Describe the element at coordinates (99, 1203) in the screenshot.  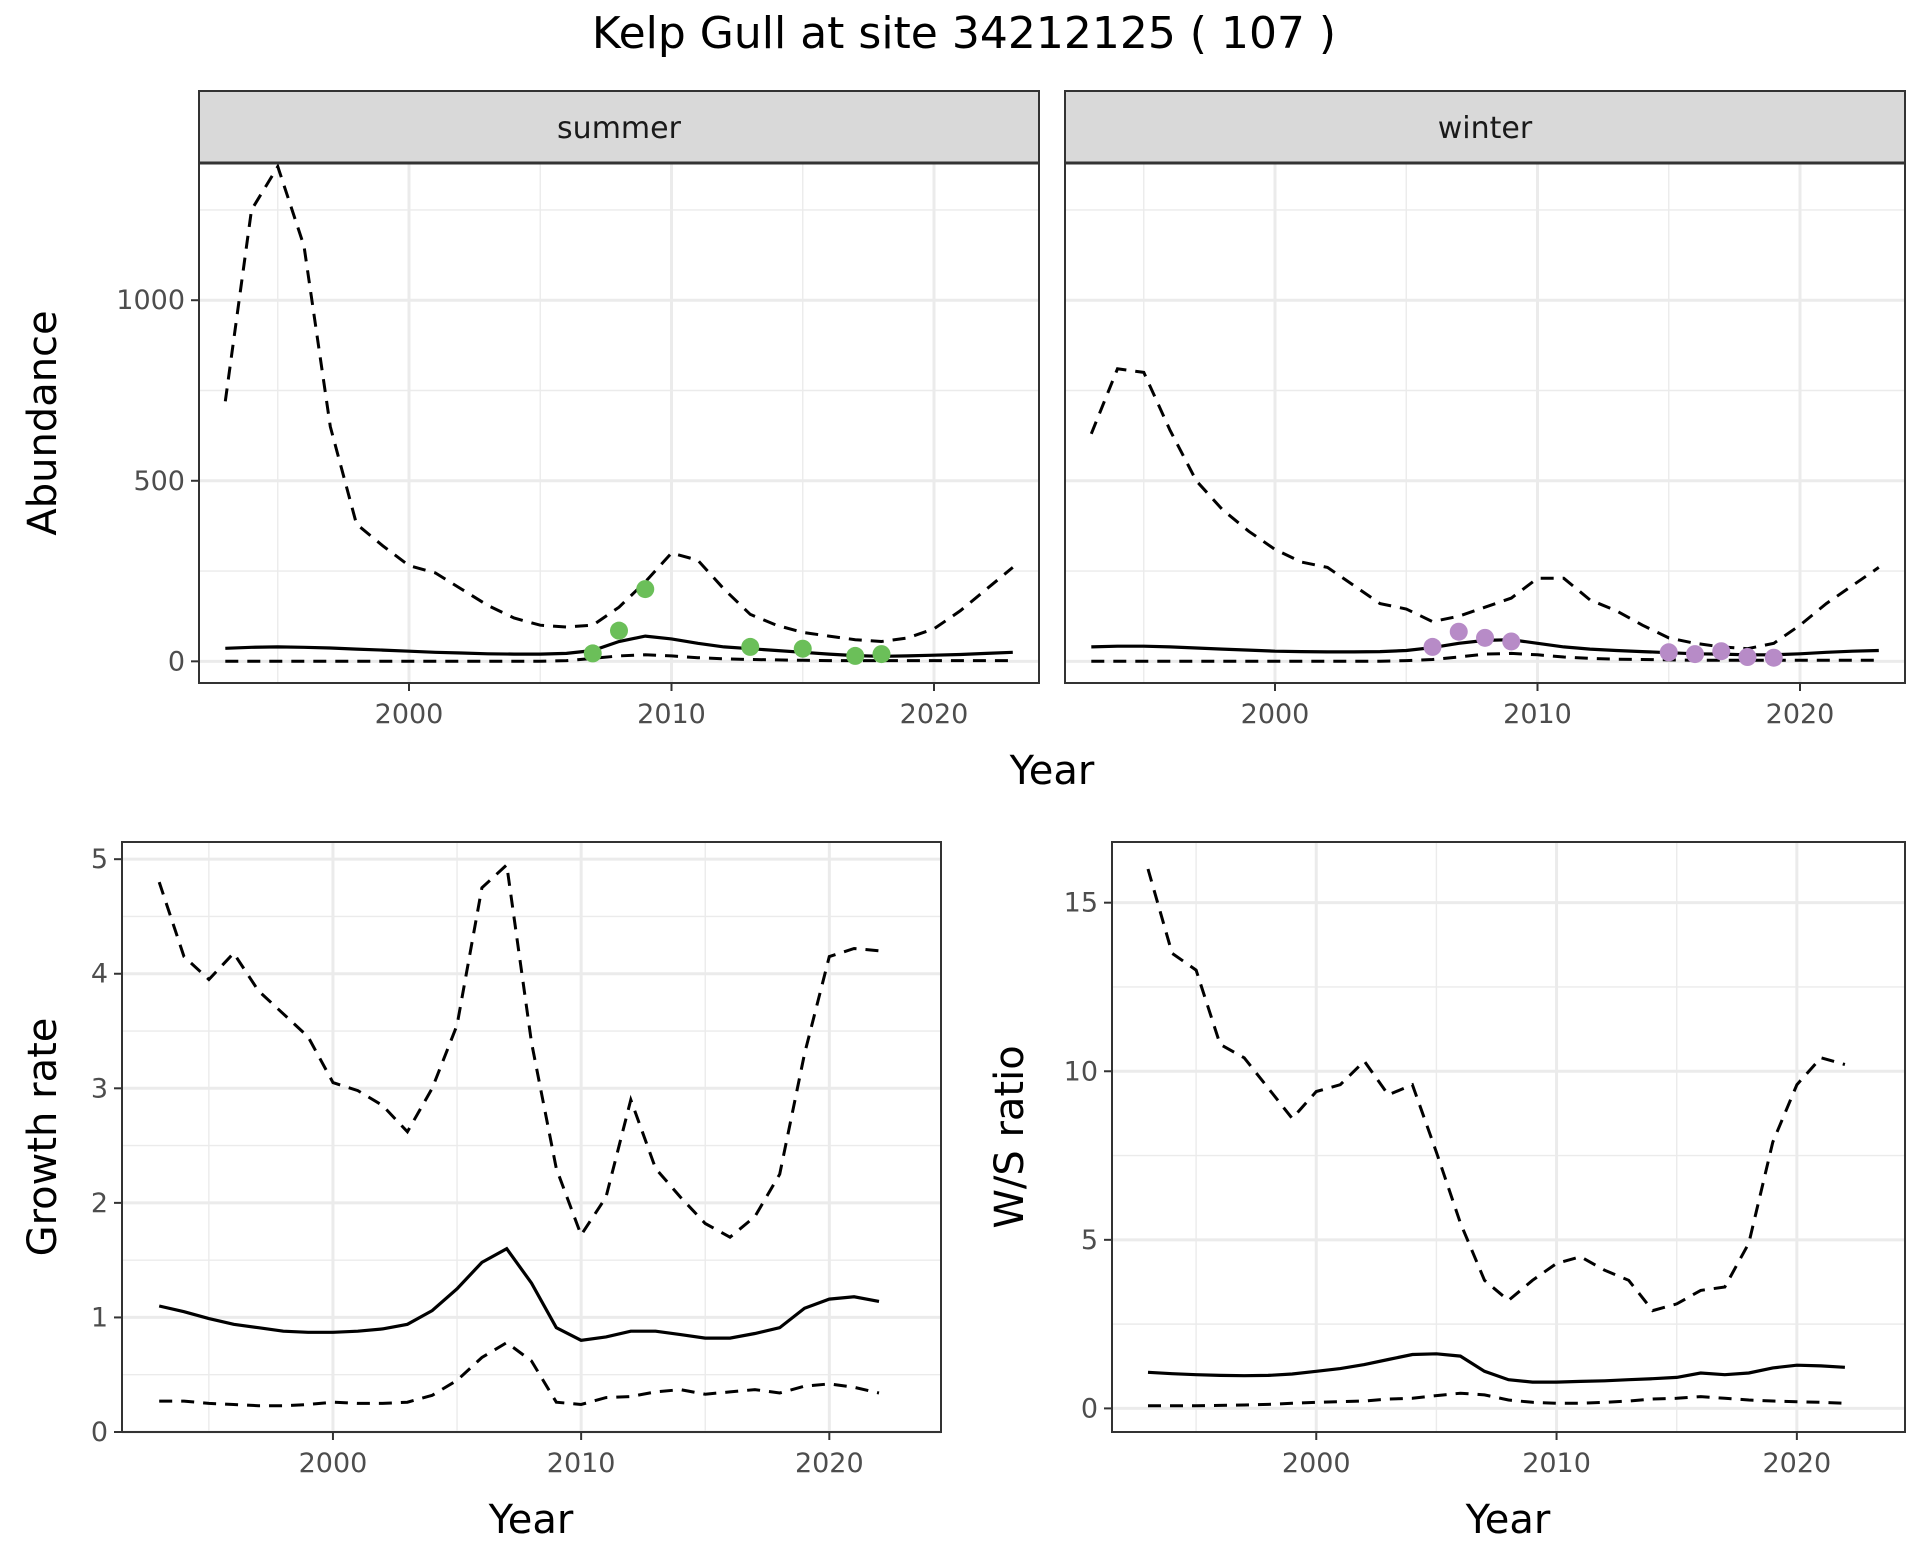
I see `y-tick-label: 2` at that location.